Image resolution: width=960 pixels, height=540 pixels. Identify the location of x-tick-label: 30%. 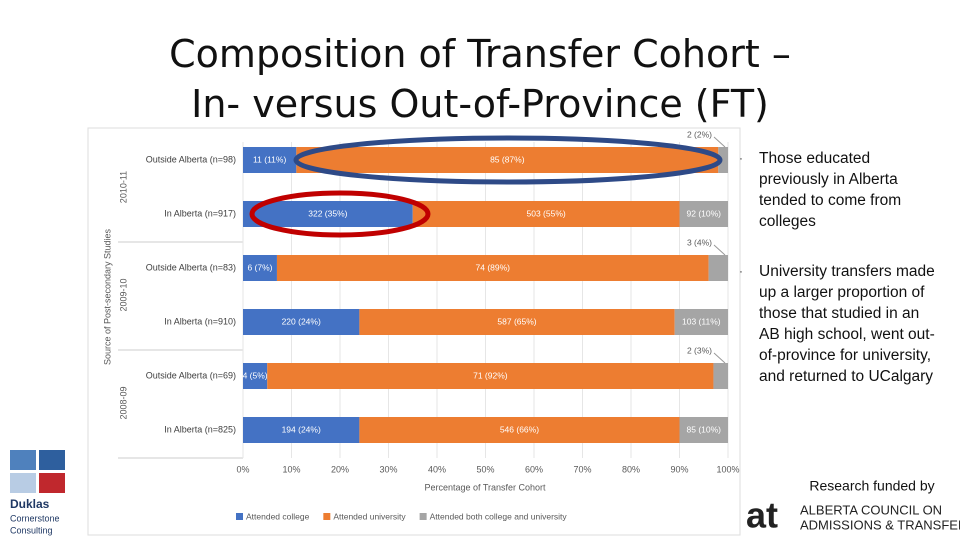
(388, 469).